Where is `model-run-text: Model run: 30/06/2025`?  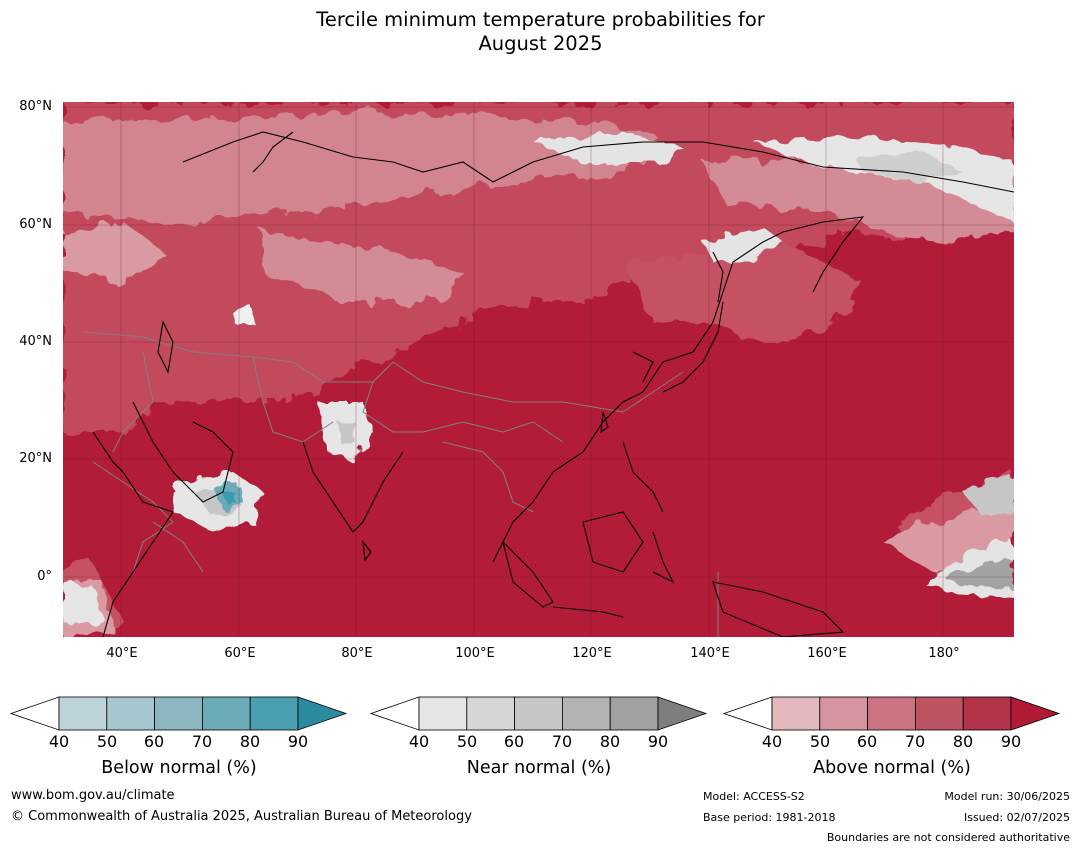
model-run-text: Model run: 30/06/2025 is located at coordinates (1007, 796).